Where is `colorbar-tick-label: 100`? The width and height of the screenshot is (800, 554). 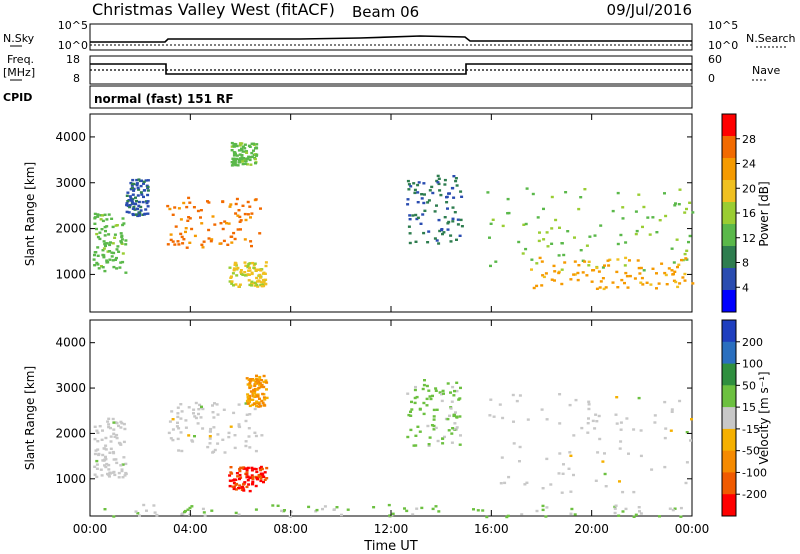 colorbar-tick-label: 100 is located at coordinates (752, 364).